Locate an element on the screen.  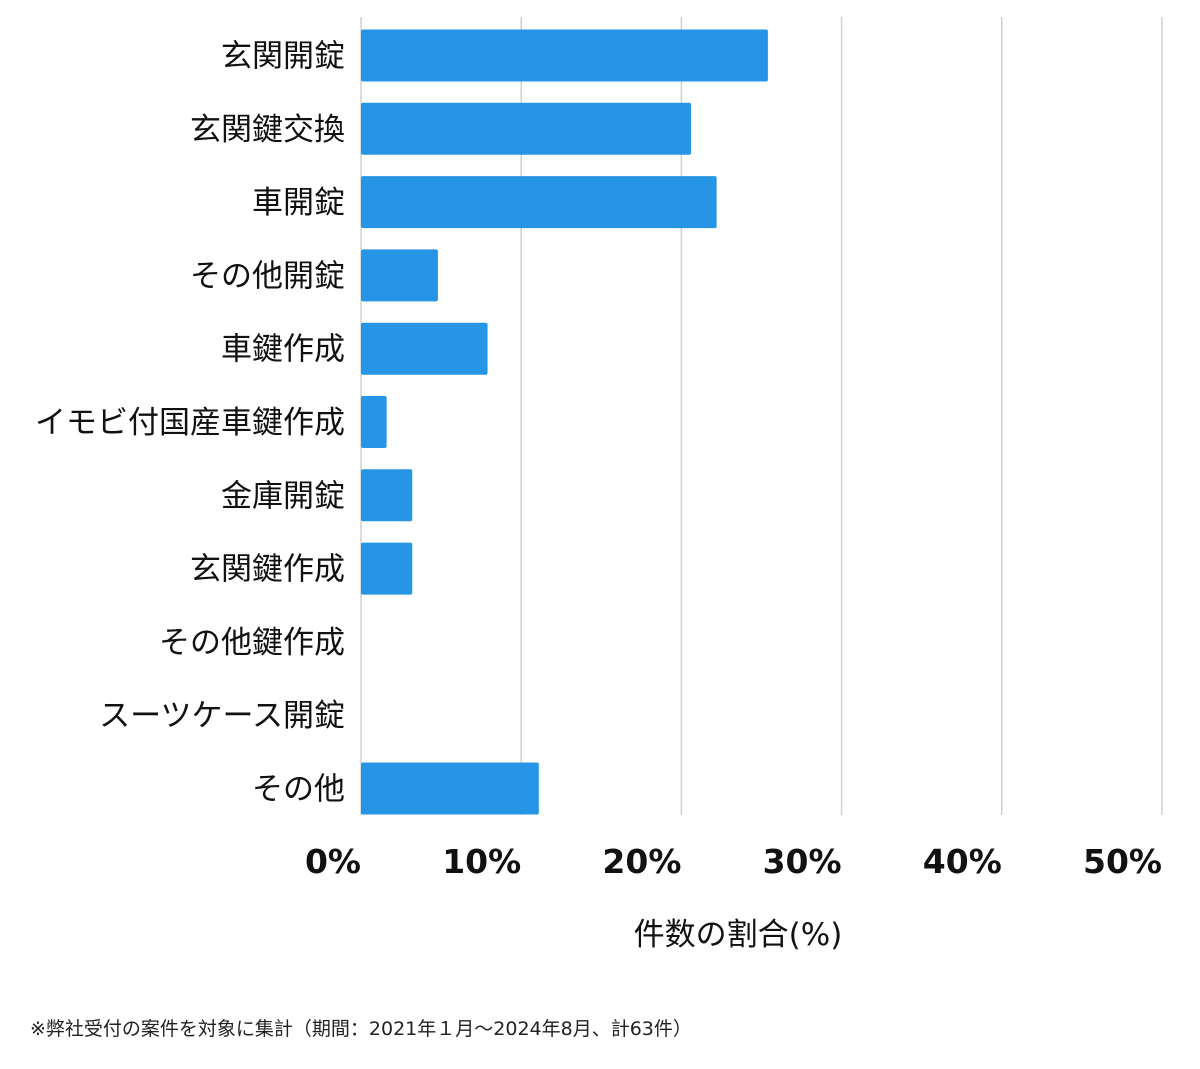
category-label: 金庫開錠 is located at coordinates (283, 496).